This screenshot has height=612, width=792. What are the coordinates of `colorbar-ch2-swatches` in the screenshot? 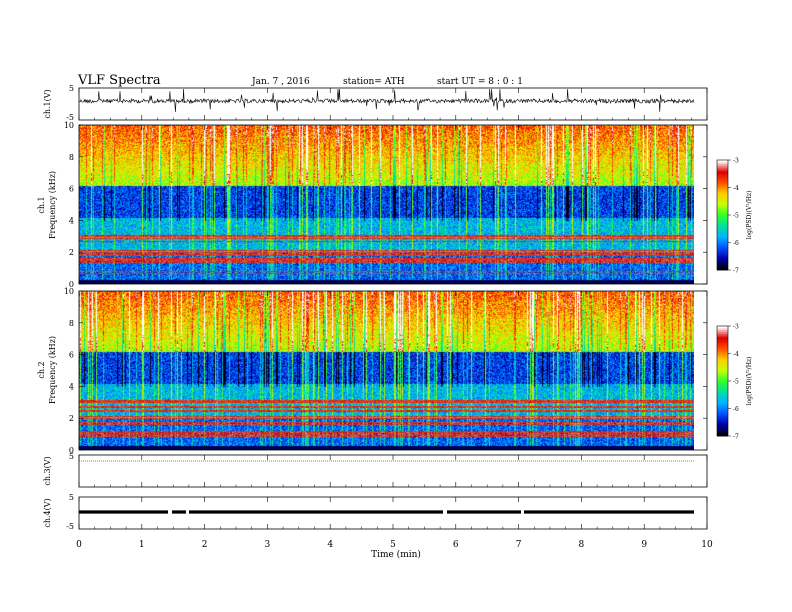 It's located at (722, 381).